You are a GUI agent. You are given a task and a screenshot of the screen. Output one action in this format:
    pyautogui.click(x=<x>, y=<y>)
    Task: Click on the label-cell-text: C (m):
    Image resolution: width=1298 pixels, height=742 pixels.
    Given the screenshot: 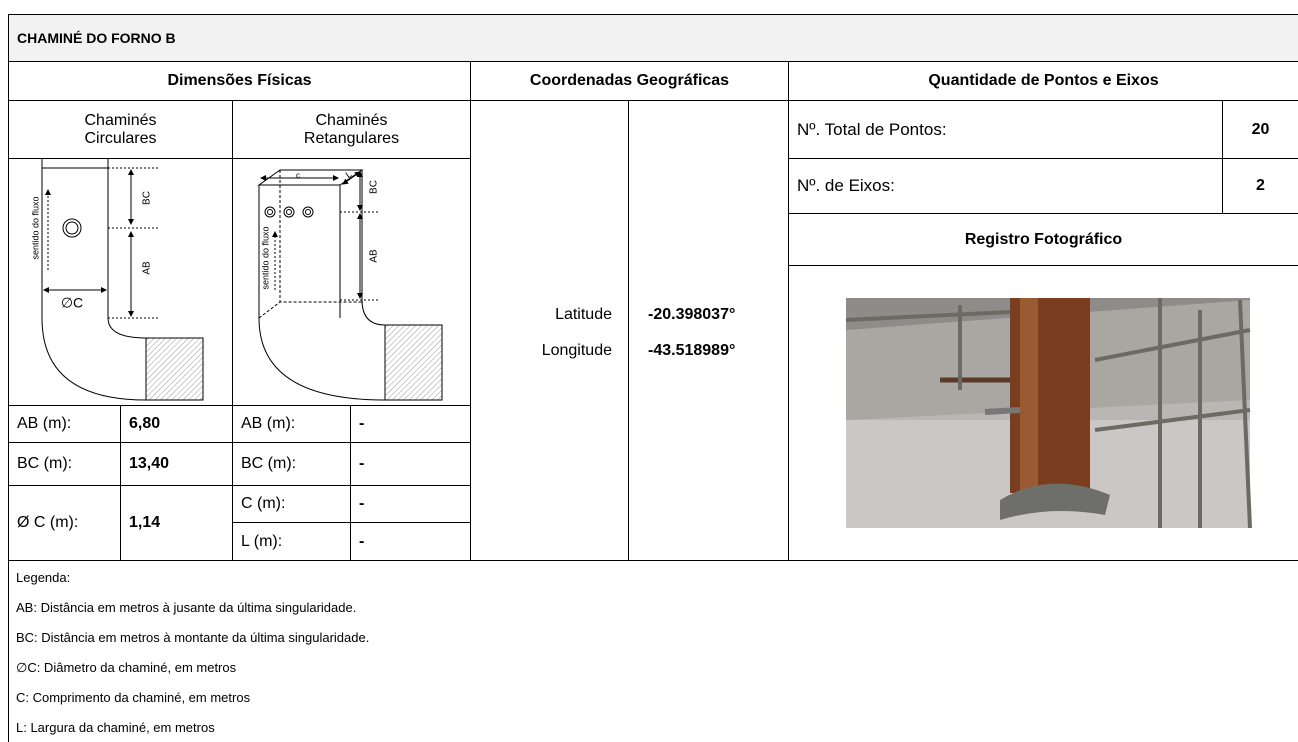 What is the action you would take?
    pyautogui.click(x=263, y=503)
    